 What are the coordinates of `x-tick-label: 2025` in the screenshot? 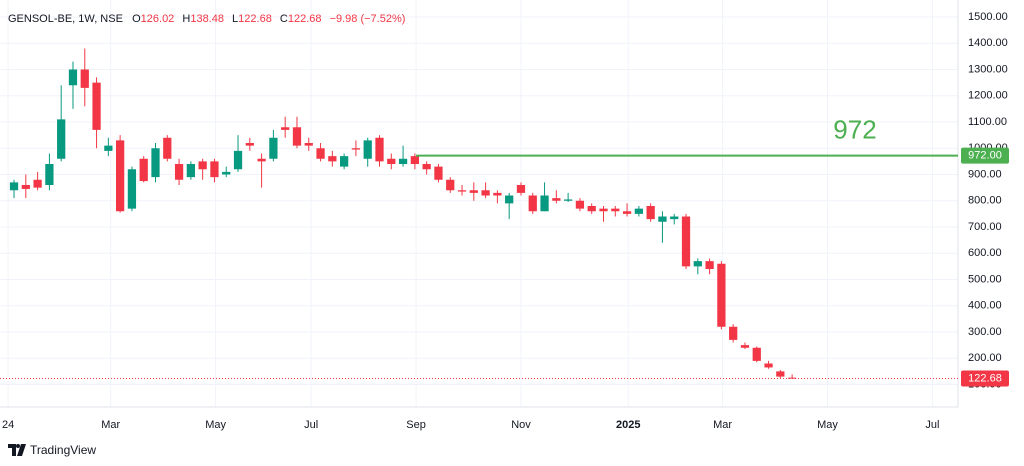 It's located at (628, 425).